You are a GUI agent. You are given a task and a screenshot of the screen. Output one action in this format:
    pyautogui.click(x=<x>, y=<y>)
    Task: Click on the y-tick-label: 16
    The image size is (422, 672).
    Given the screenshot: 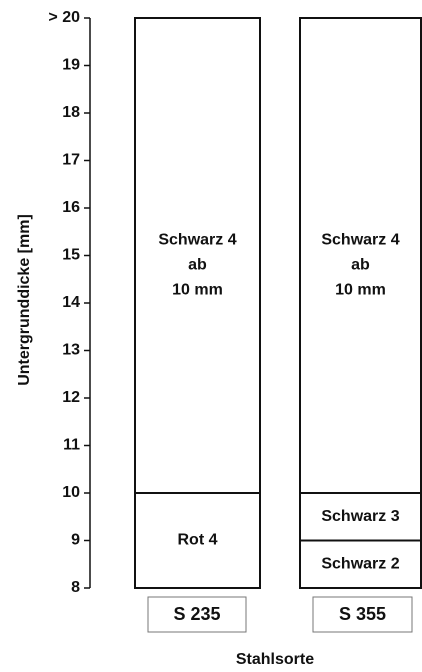 What is the action you would take?
    pyautogui.click(x=71, y=207)
    